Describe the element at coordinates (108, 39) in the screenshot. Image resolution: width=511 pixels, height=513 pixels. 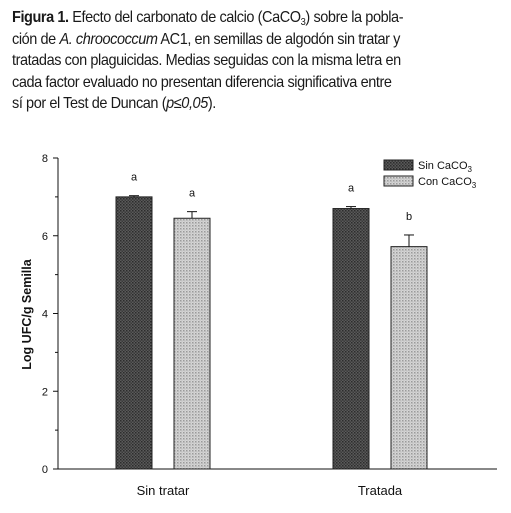
I see `caption-species: A. chroococcum` at that location.